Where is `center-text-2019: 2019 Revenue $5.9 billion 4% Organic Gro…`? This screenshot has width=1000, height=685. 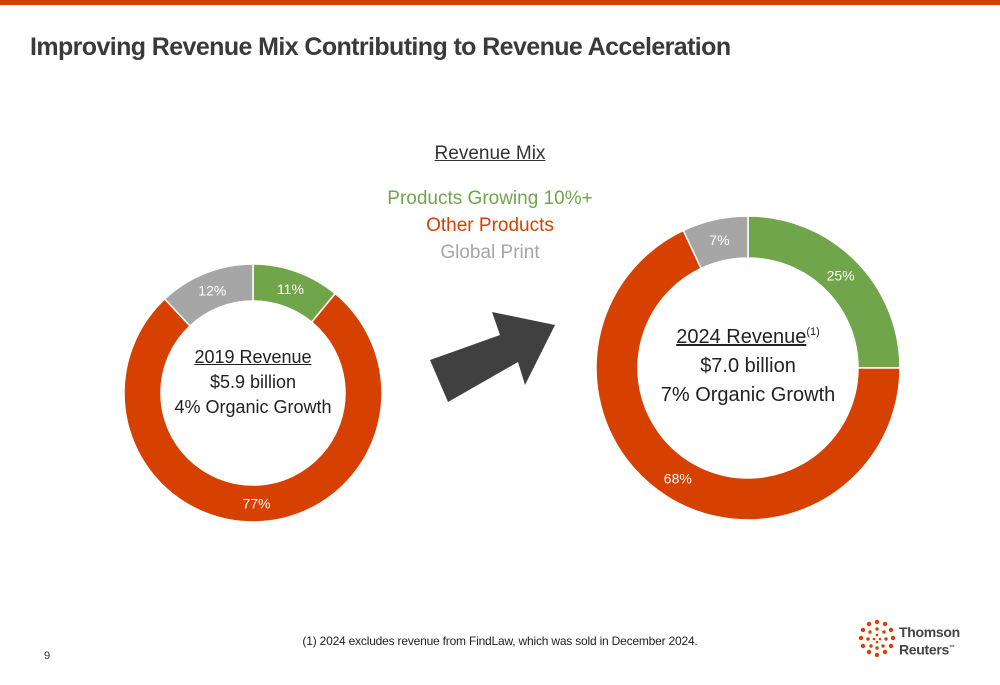 center-text-2019: 2019 Revenue $5.9 billion 4% Organic Gro… is located at coordinates (253, 382).